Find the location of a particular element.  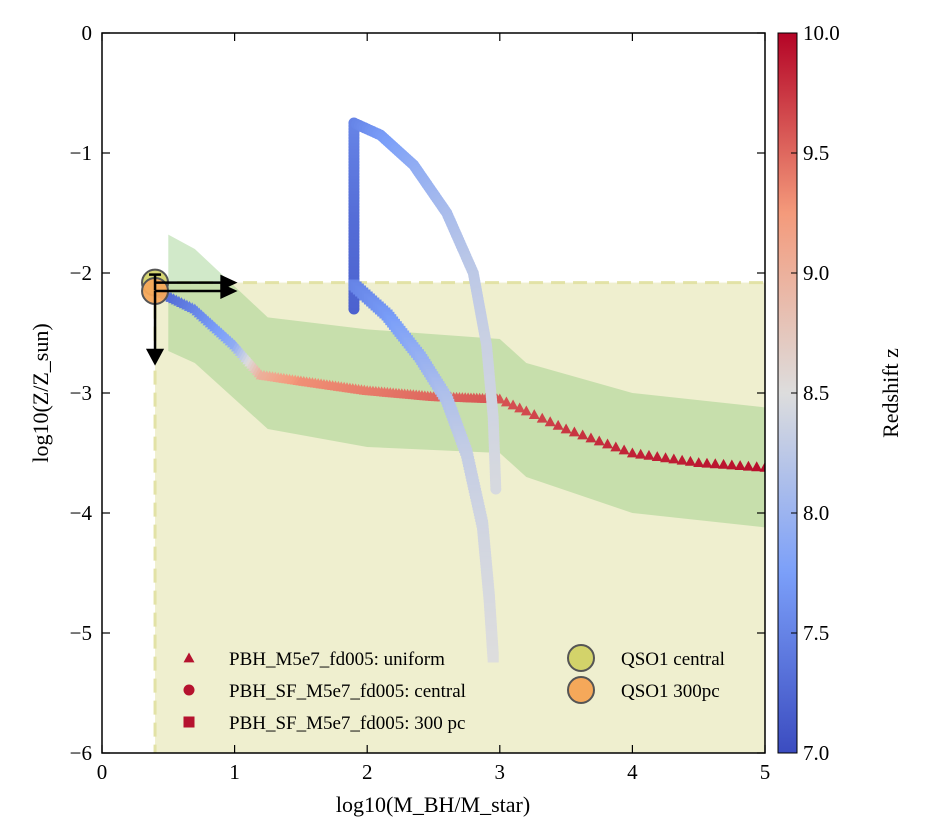

y-tick-label: 0 is located at coordinates (87, 33).